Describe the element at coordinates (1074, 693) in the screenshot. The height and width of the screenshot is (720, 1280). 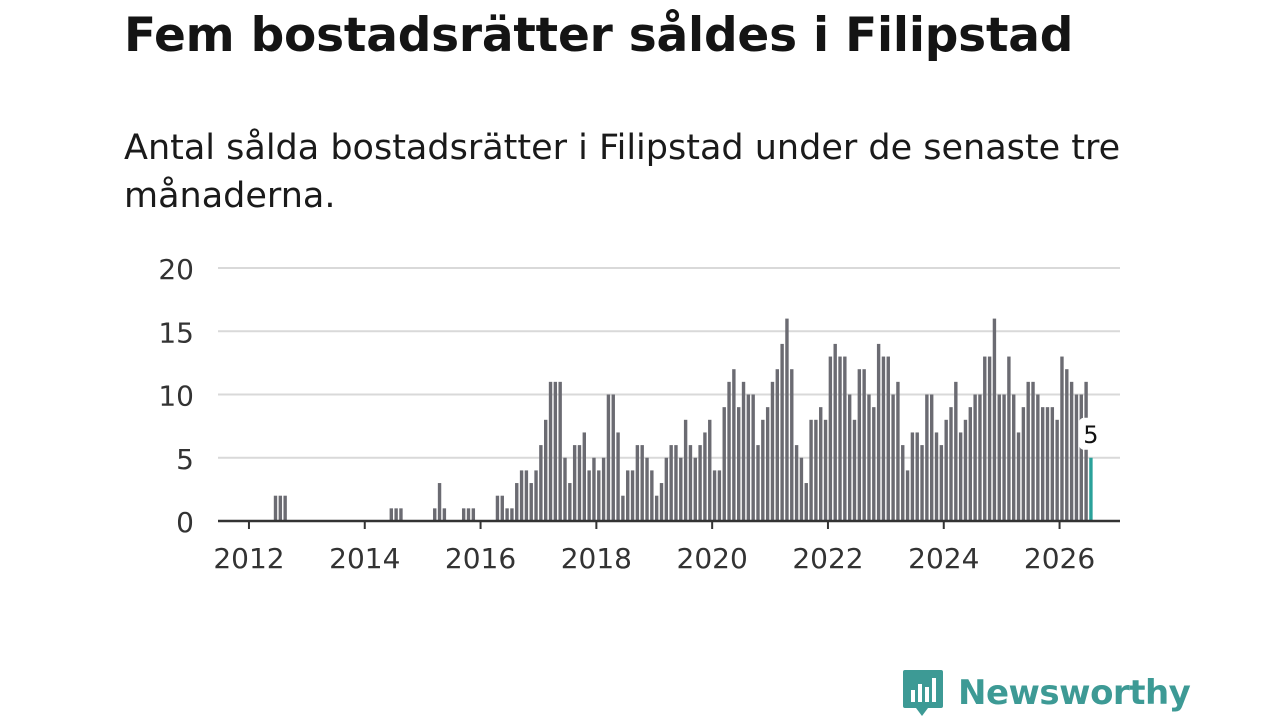
I see `brand-name: Newsworthy` at that location.